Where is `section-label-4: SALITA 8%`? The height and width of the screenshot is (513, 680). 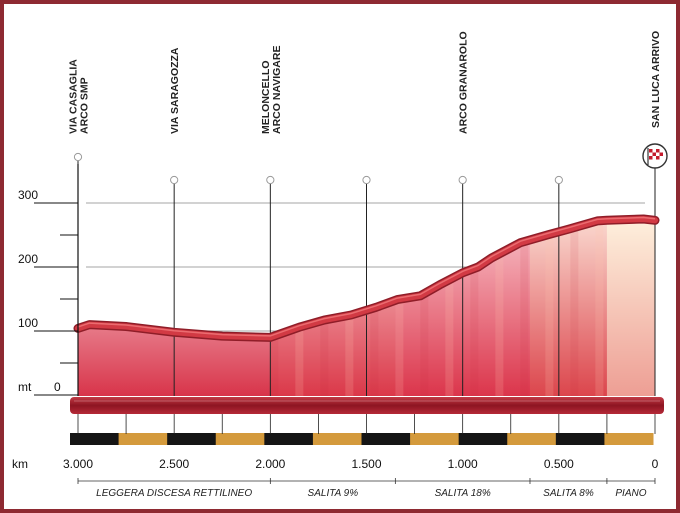
section-label-4: SALITA 8% is located at coordinates (568, 493).